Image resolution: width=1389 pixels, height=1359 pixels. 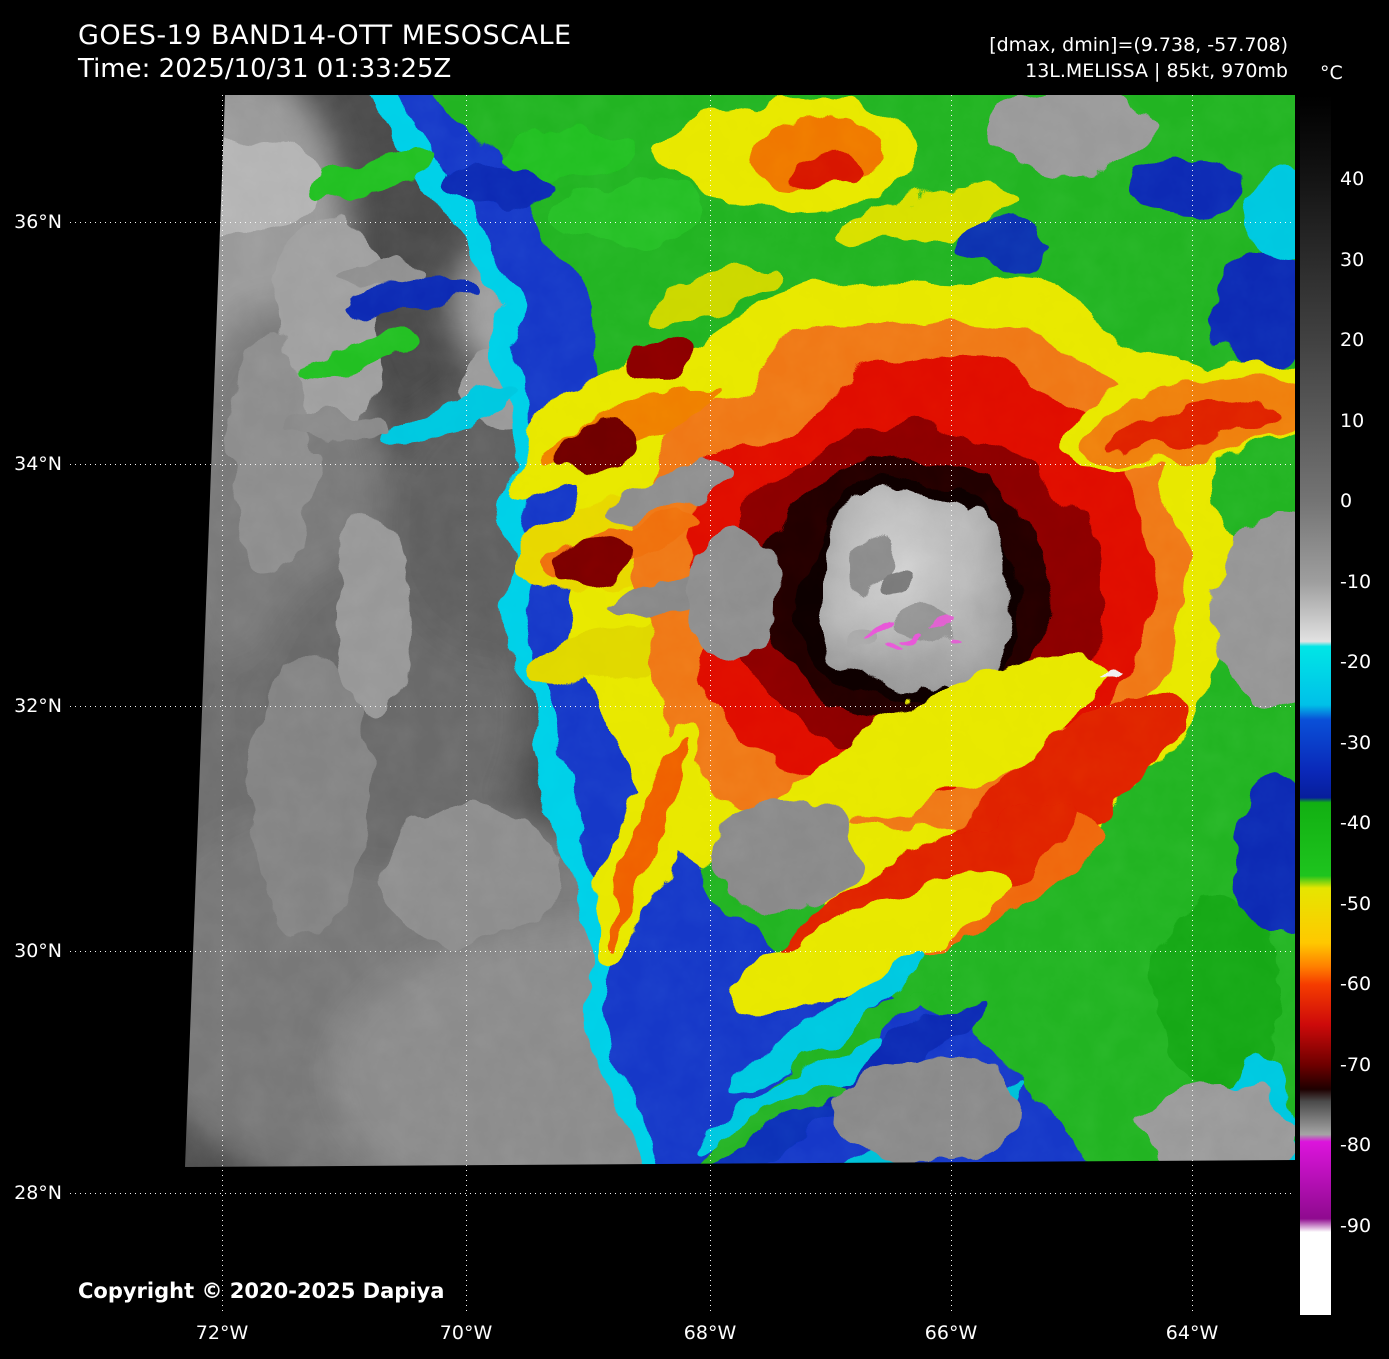 What do you see at coordinates (951, 1333) in the screenshot?
I see `longitude-label: 66°W` at bounding box center [951, 1333].